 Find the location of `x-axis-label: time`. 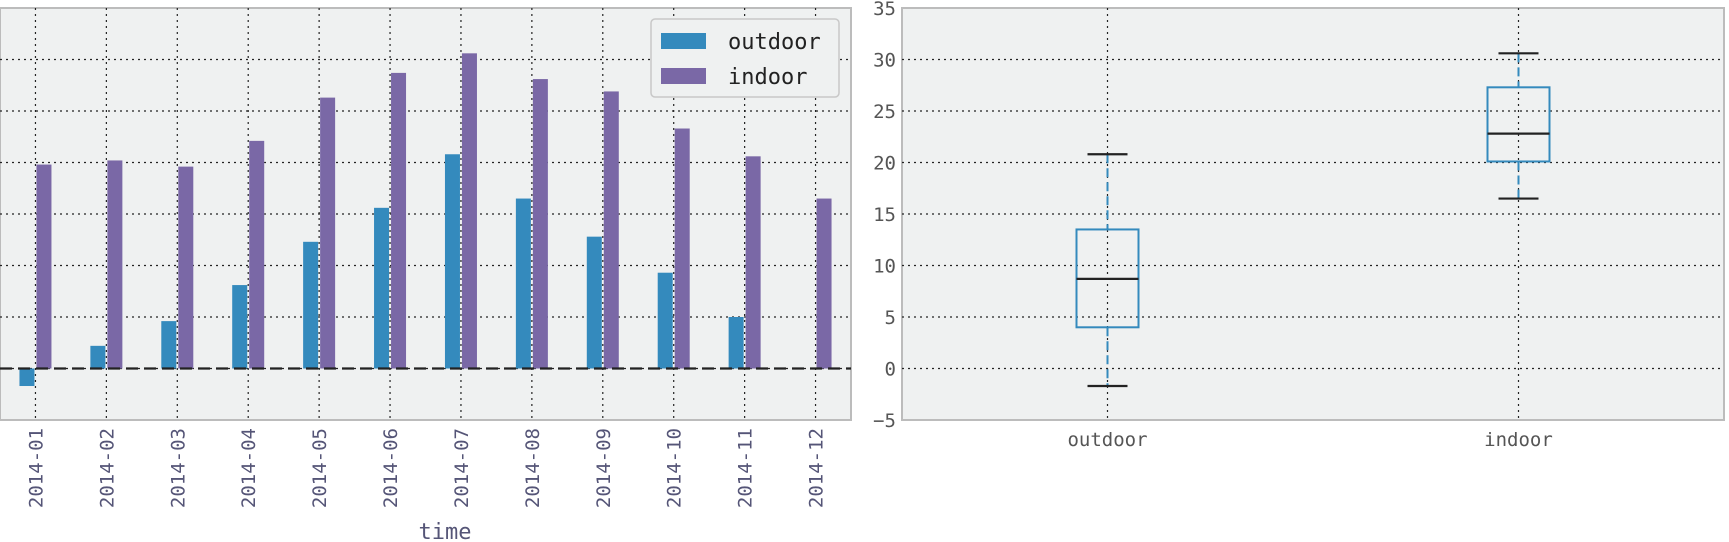

x-axis-label: time is located at coordinates (445, 531).